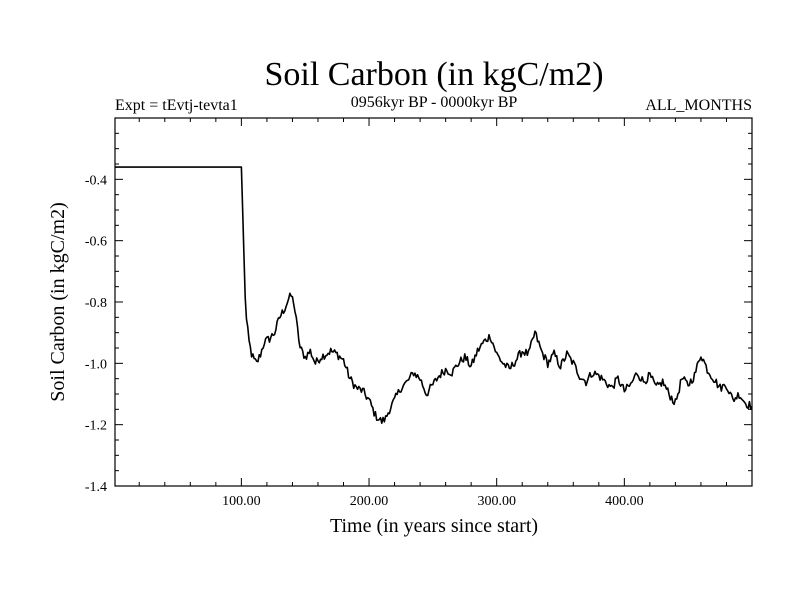 The height and width of the screenshot is (600, 800). I want to click on y-axis-label: Soil Carbon (in kgC/m2), so click(58, 301).